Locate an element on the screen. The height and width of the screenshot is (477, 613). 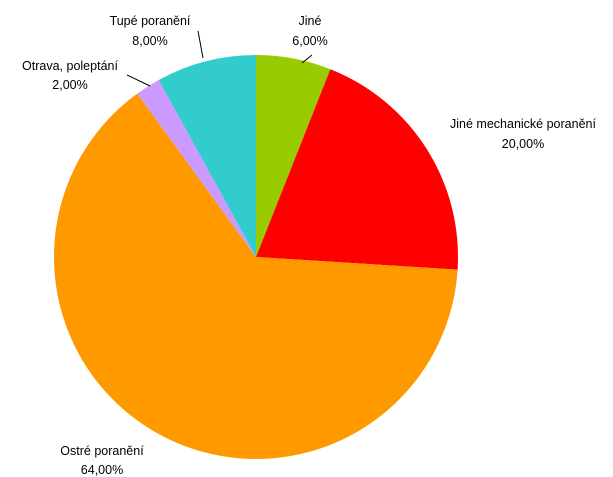
slice-label-name: Ostré poranění is located at coordinates (102, 451).